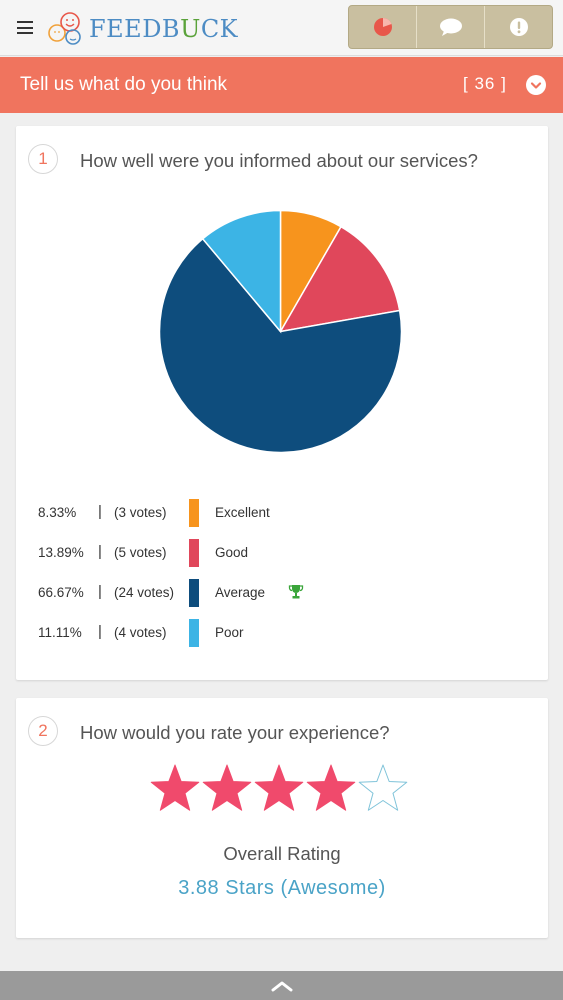  What do you see at coordinates (124, 84) in the screenshot?
I see `survey-title: Tell us what do you think` at bounding box center [124, 84].